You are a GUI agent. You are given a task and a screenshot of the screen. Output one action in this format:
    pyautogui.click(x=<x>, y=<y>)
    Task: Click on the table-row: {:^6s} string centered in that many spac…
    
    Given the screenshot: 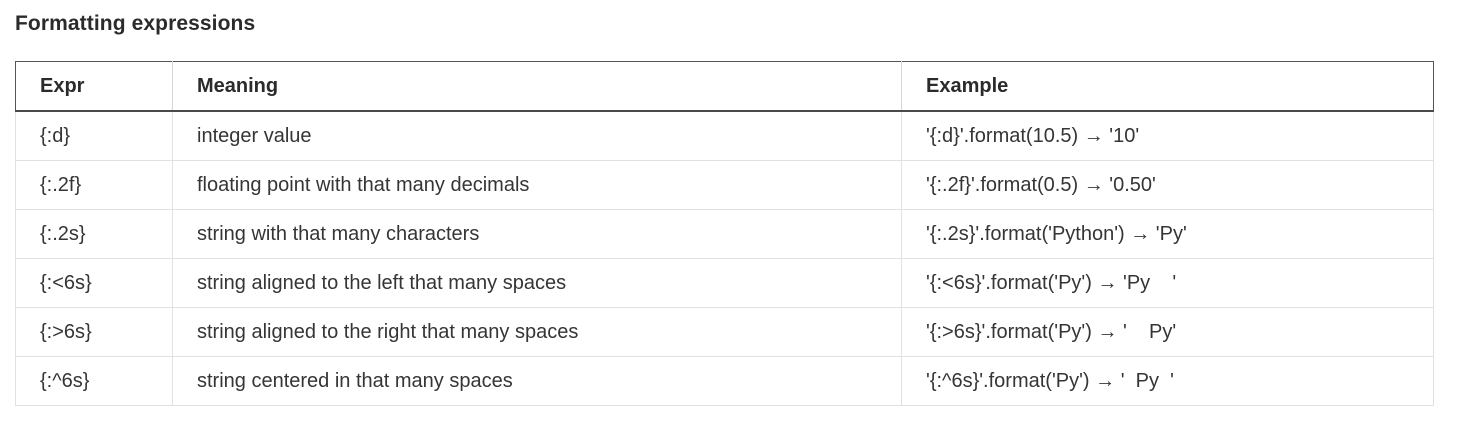 What is the action you would take?
    pyautogui.click(x=724, y=381)
    